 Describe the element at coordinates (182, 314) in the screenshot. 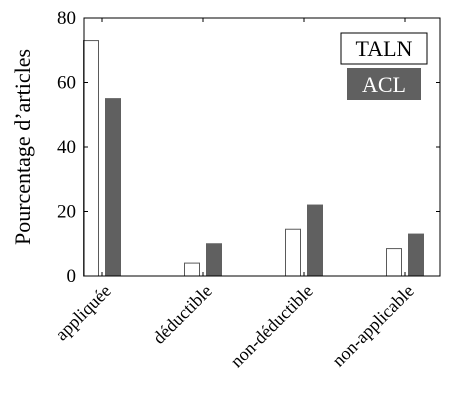

I see `x-category-label: déductible` at that location.